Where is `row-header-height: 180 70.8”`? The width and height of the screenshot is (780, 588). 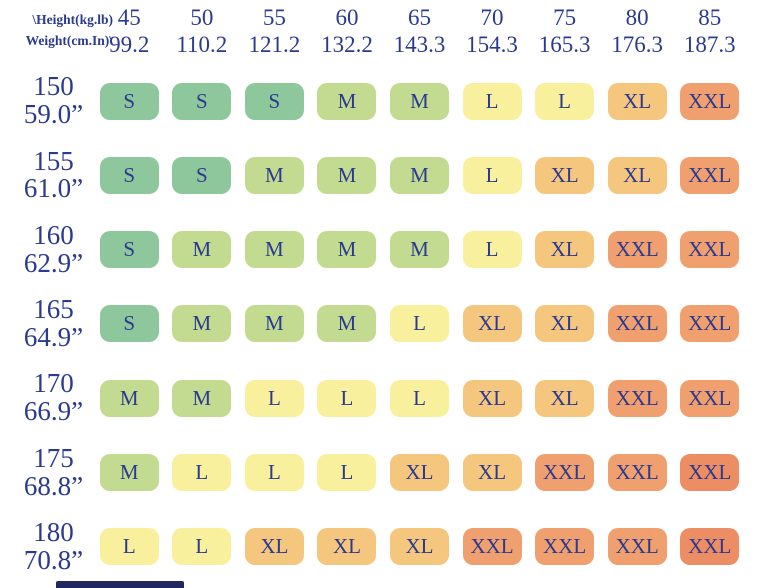 row-header-height: 180 70.8” is located at coordinates (46, 547).